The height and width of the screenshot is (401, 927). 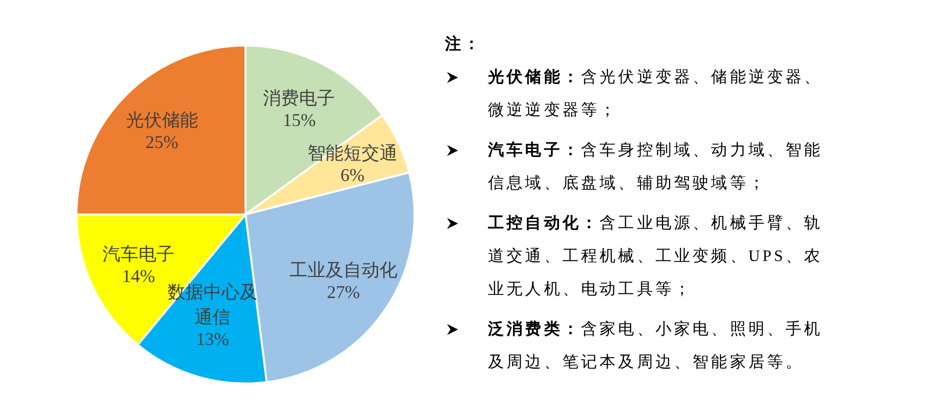 I want to click on text: 注：, so click(x=464, y=44).